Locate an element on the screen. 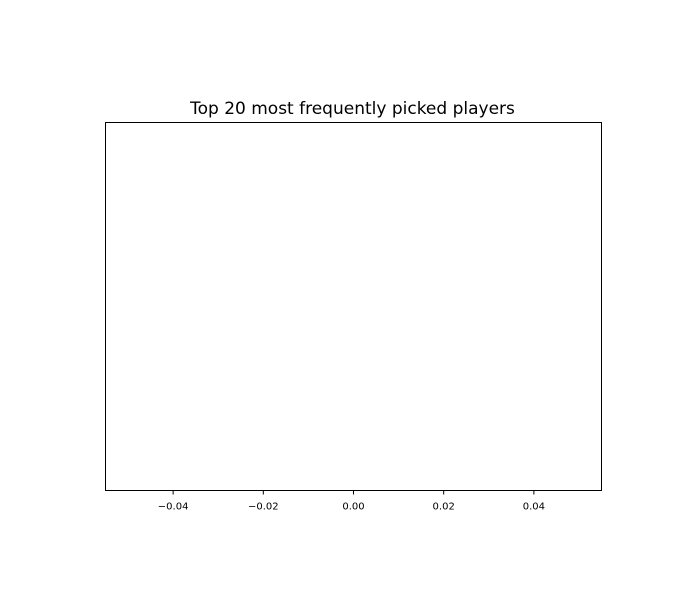 This screenshot has width=700, height=611. chart-title: Top 20 most frequently picked players is located at coordinates (352, 109).